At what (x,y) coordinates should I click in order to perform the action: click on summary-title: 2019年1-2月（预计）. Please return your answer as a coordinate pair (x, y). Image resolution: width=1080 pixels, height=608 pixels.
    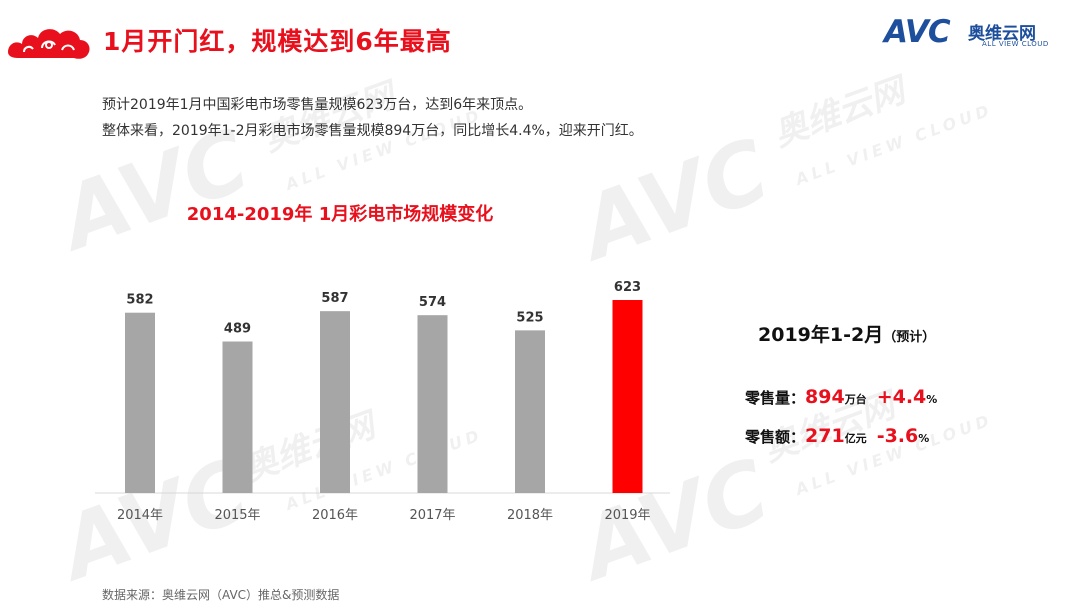
    Looking at the image, I should click on (846, 333).